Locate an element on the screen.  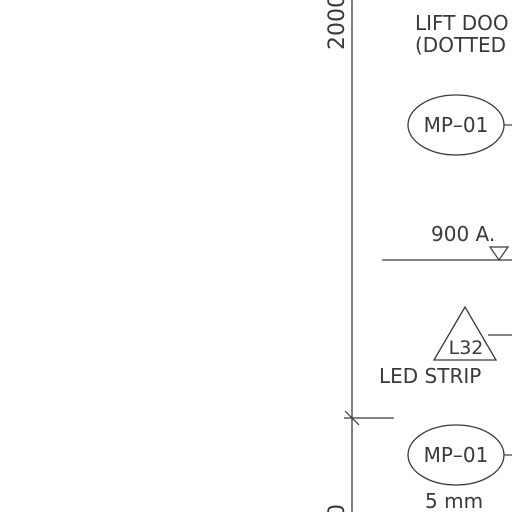
lift-door-note-line1: LIFT DOO is located at coordinates (462, 23).